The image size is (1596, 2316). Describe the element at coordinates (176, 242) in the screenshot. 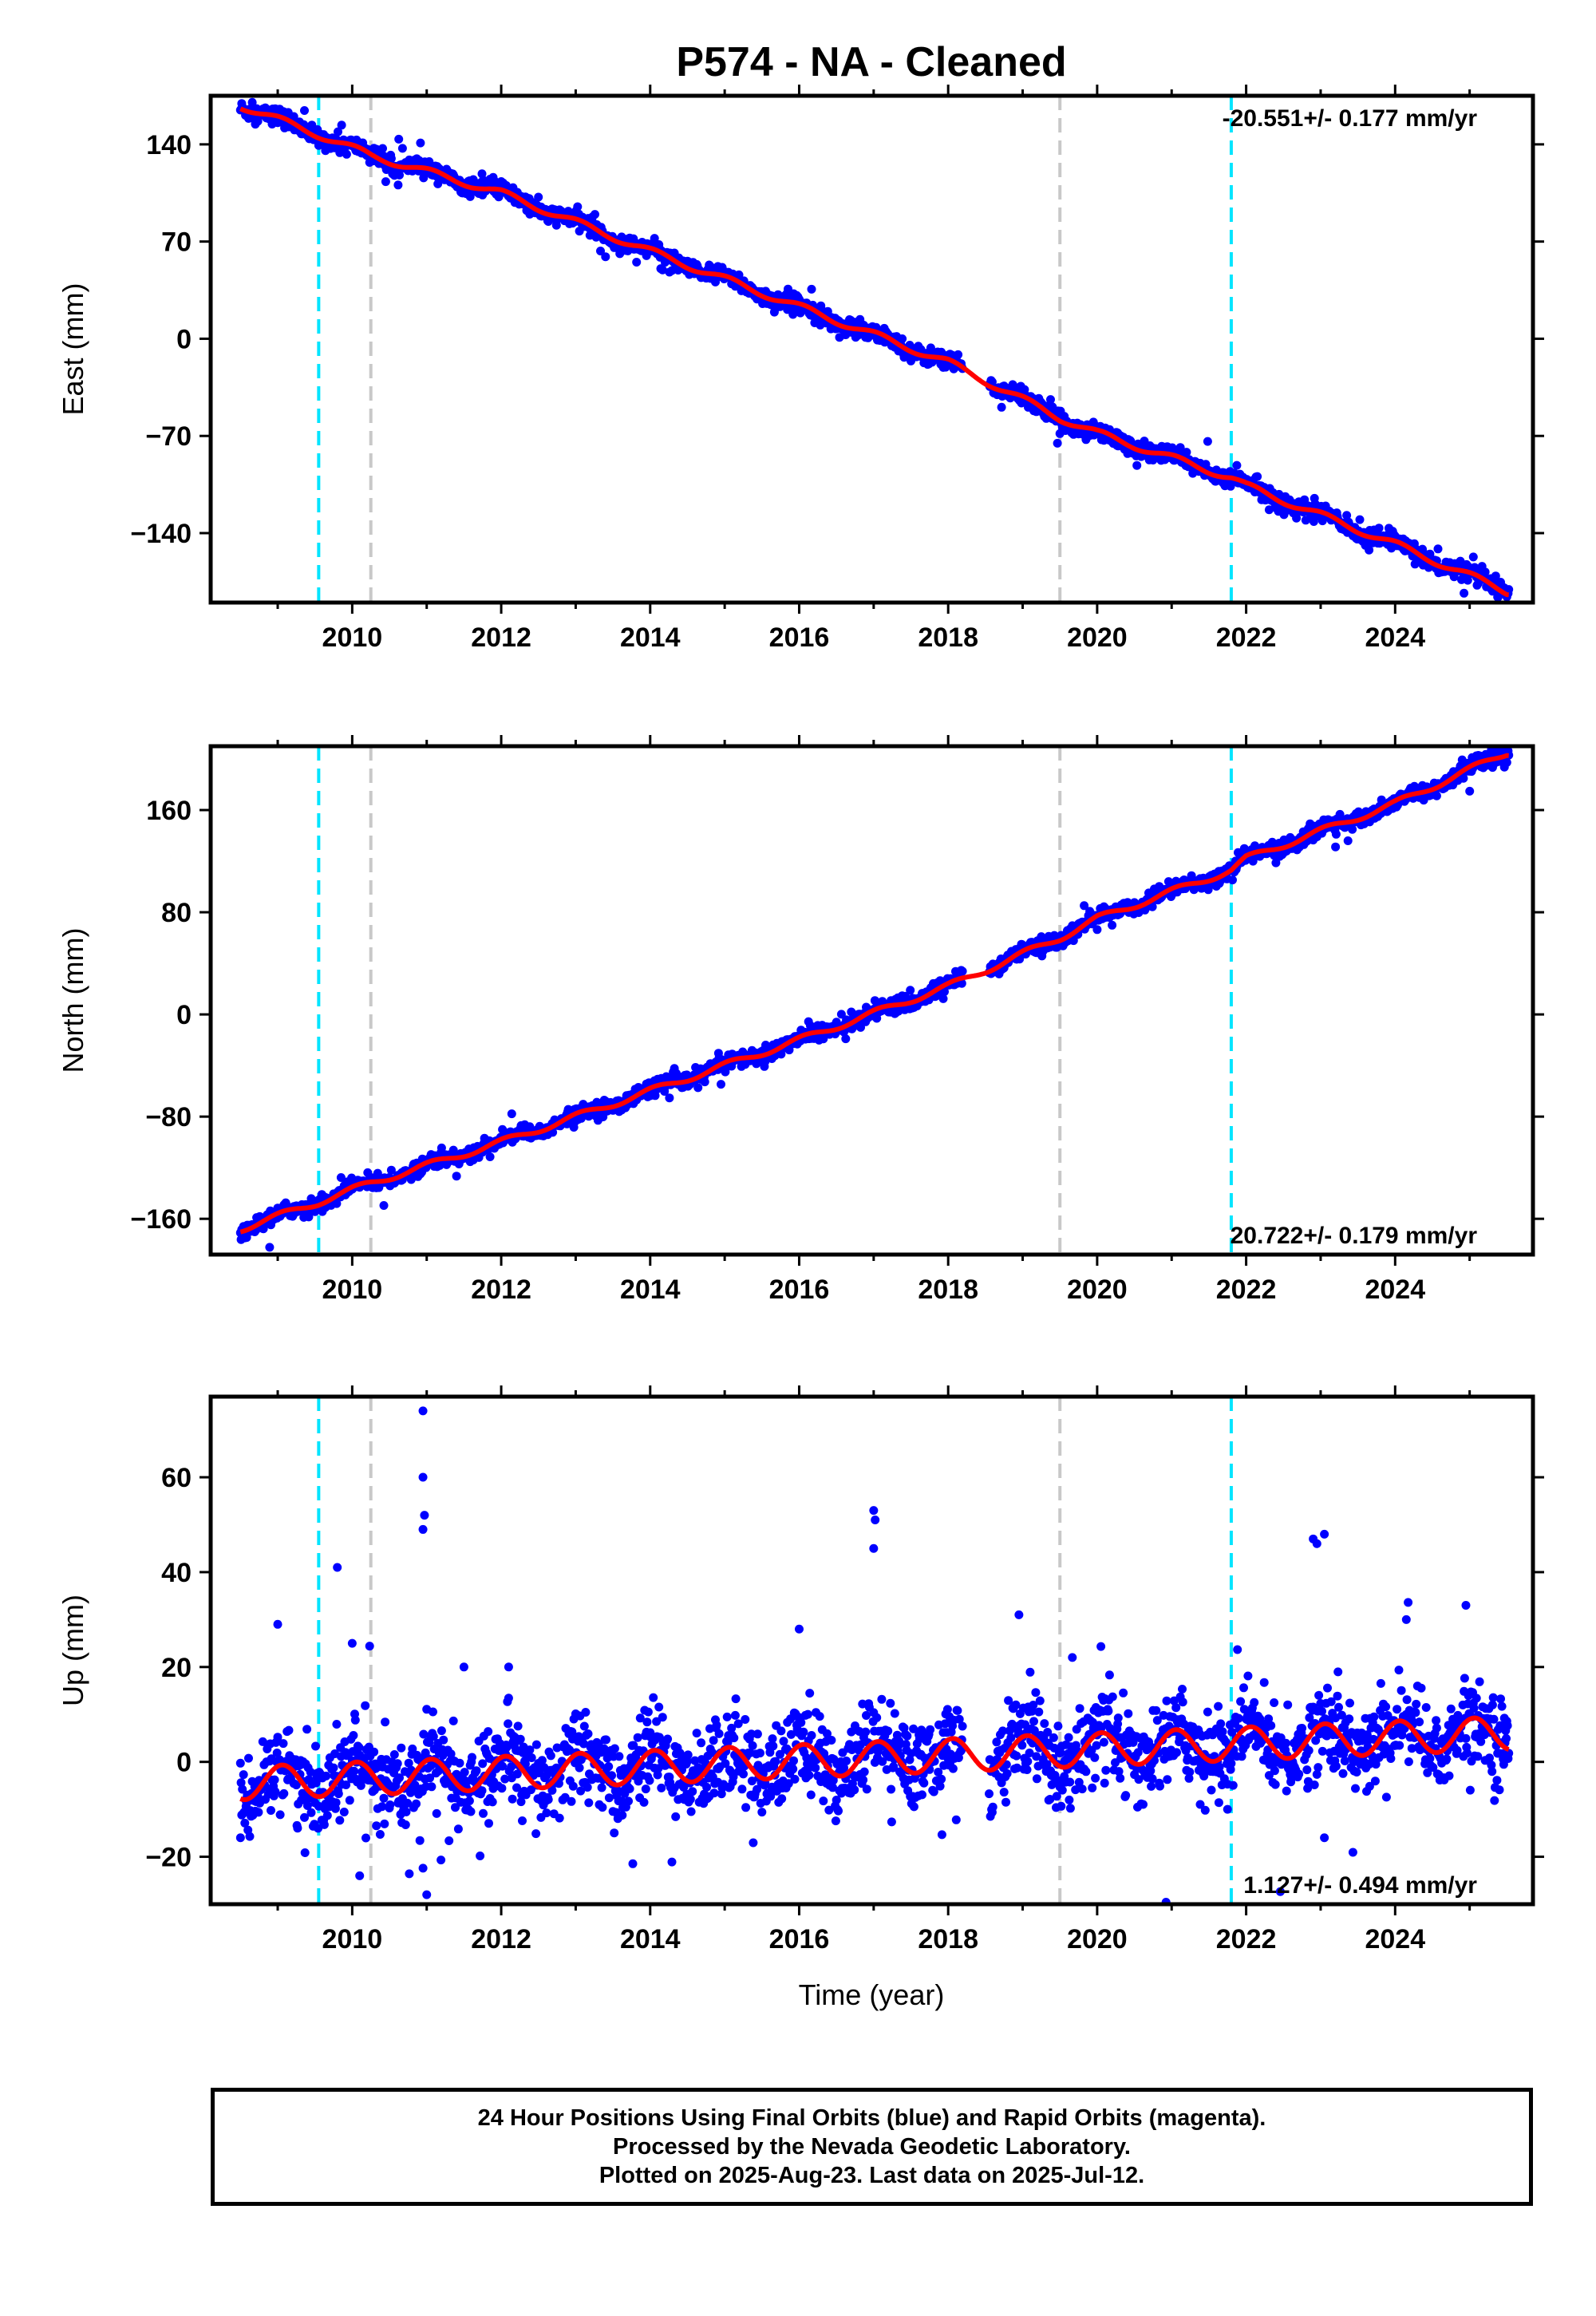

I see `y-tick-label: 70` at that location.